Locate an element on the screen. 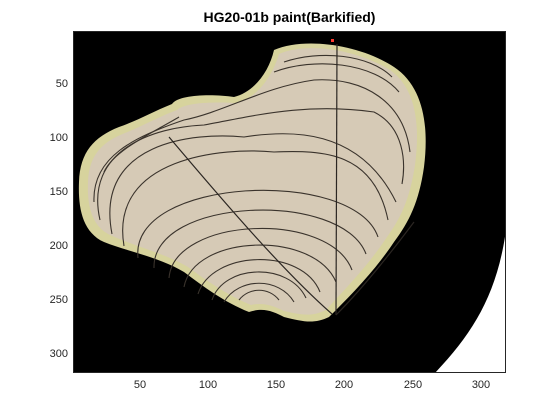 This screenshot has height=420, width=560. y-tick-label: 100 is located at coordinates (58, 138).